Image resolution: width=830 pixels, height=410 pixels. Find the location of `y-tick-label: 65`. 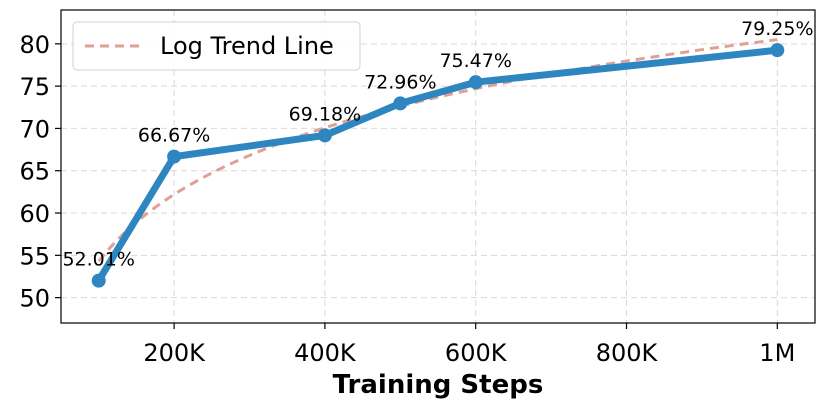

y-tick-label: 65 is located at coordinates (34, 172).